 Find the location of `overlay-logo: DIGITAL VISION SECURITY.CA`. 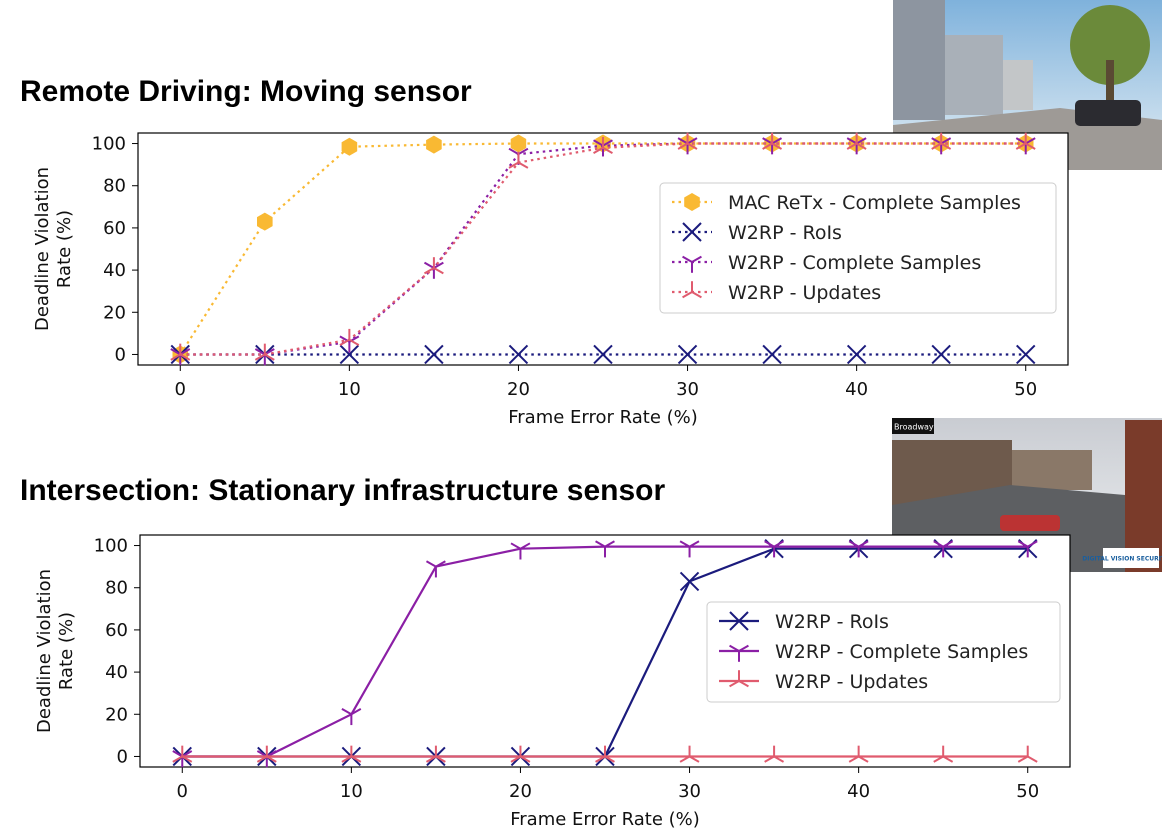

overlay-logo: DIGITAL VISION SECURITY.CA is located at coordinates (1122, 559).